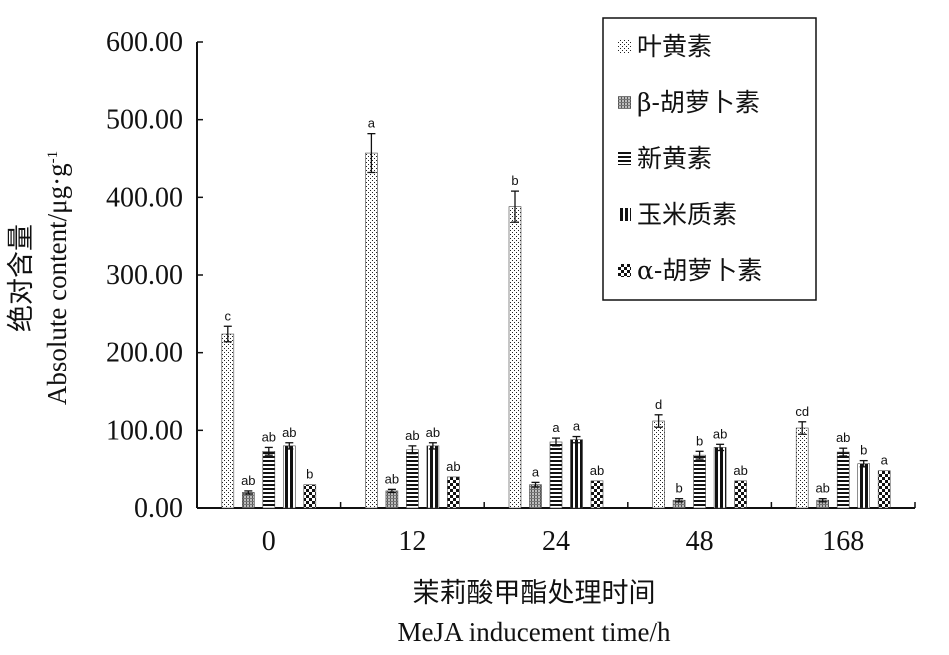  I want to click on y-axis-title-en-main: Absolute content/μg·g, so click(57, 284).